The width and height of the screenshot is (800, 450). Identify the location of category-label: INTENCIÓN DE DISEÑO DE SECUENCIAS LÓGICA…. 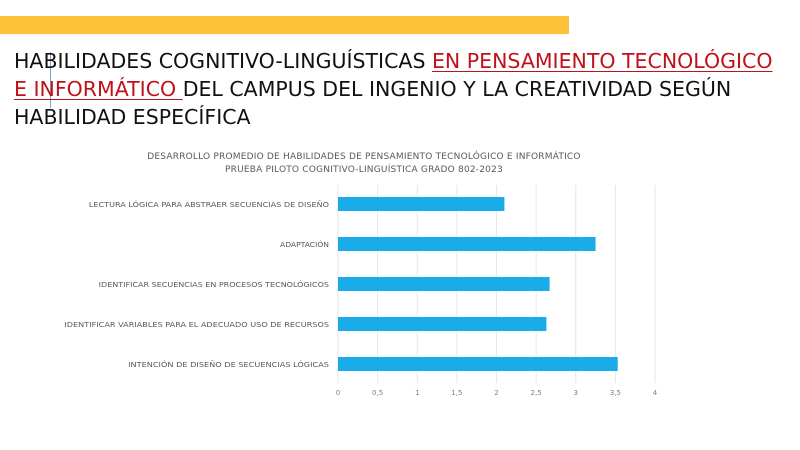
(229, 364).